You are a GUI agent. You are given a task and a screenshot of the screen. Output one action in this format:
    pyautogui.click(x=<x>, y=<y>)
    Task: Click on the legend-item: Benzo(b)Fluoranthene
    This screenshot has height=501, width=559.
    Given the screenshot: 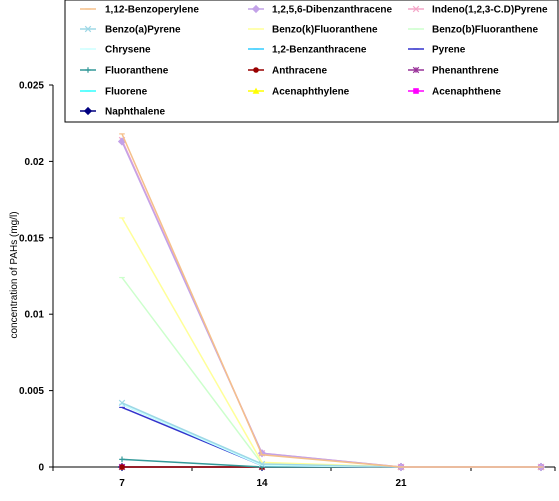 What is the action you would take?
    pyautogui.click(x=473, y=30)
    